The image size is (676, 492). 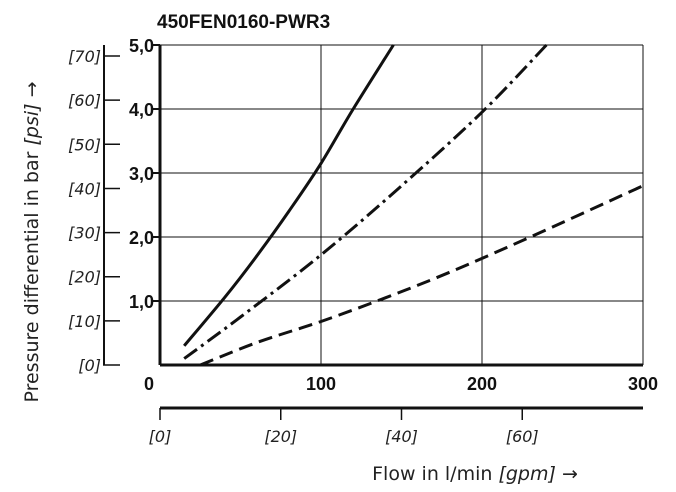 What do you see at coordinates (141, 46) in the screenshot?
I see `y-tick-label: 5,0` at bounding box center [141, 46].